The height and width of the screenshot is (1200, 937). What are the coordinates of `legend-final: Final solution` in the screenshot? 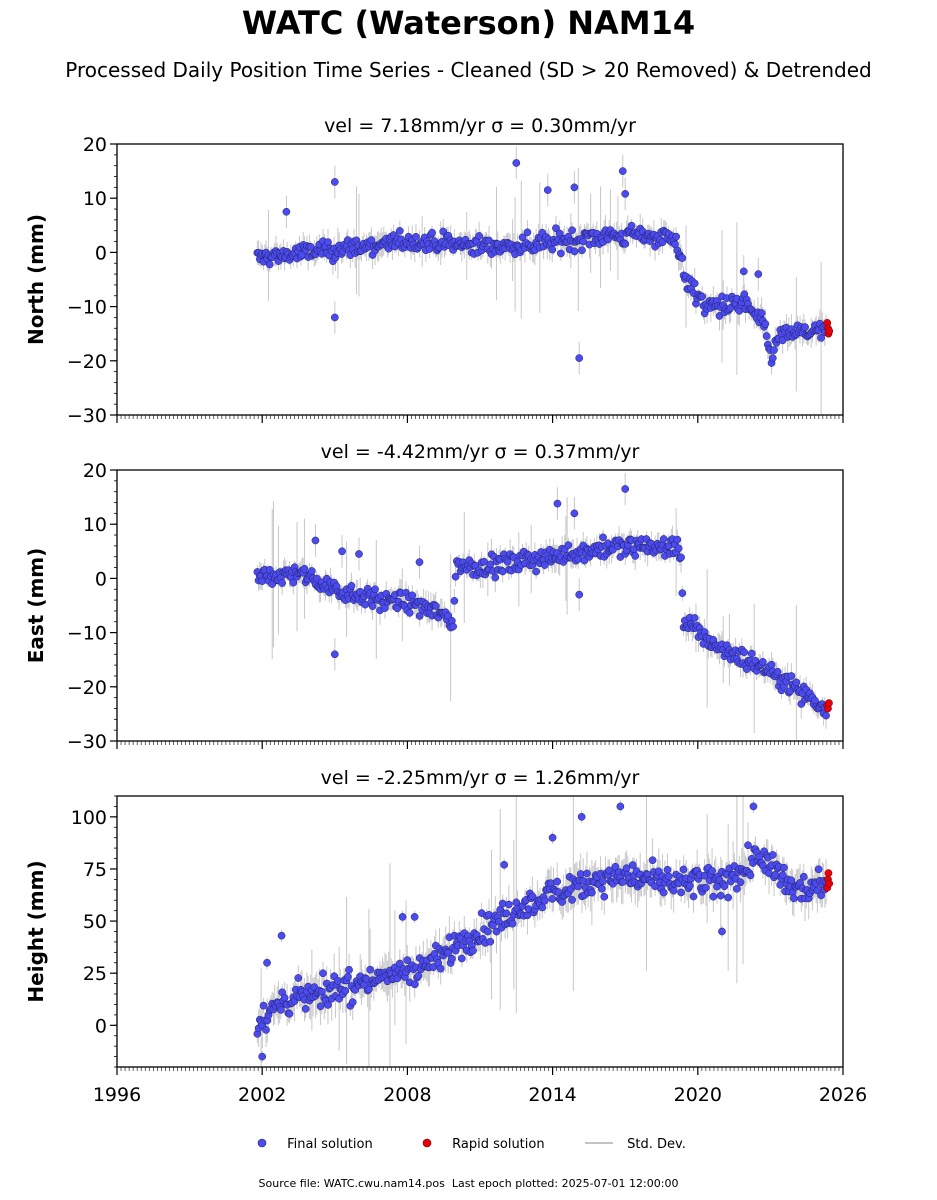 It's located at (314, 1144).